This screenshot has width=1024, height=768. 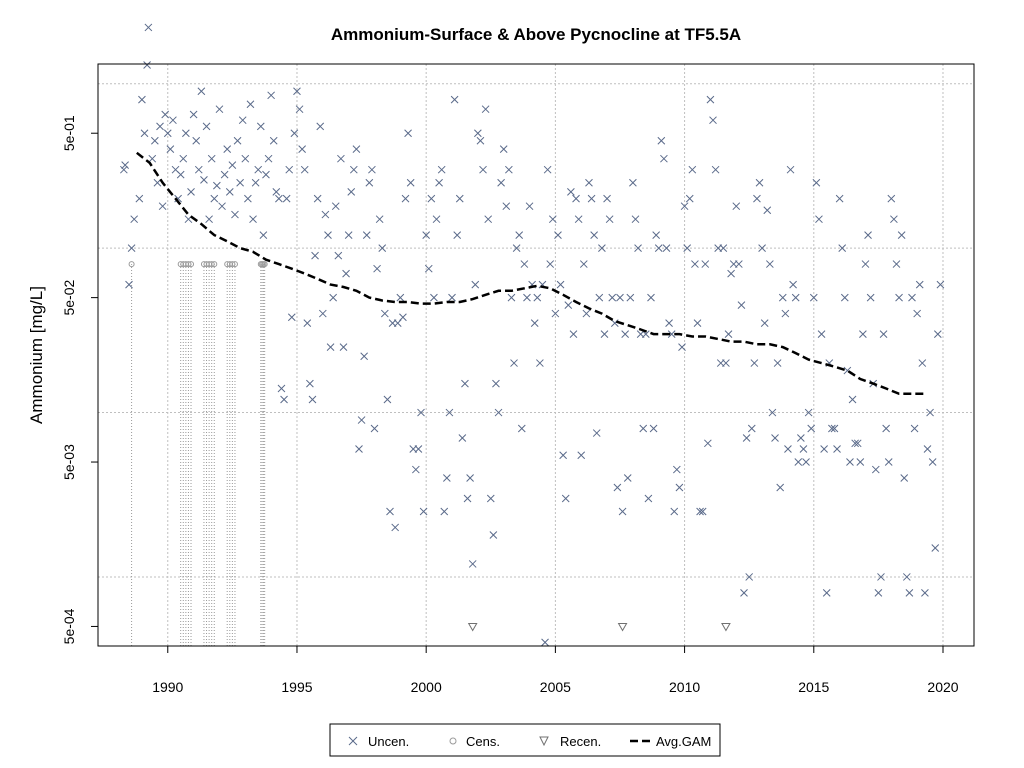 What do you see at coordinates (353, 741) in the screenshot?
I see `legend-symbol-uncensored` at bounding box center [353, 741].